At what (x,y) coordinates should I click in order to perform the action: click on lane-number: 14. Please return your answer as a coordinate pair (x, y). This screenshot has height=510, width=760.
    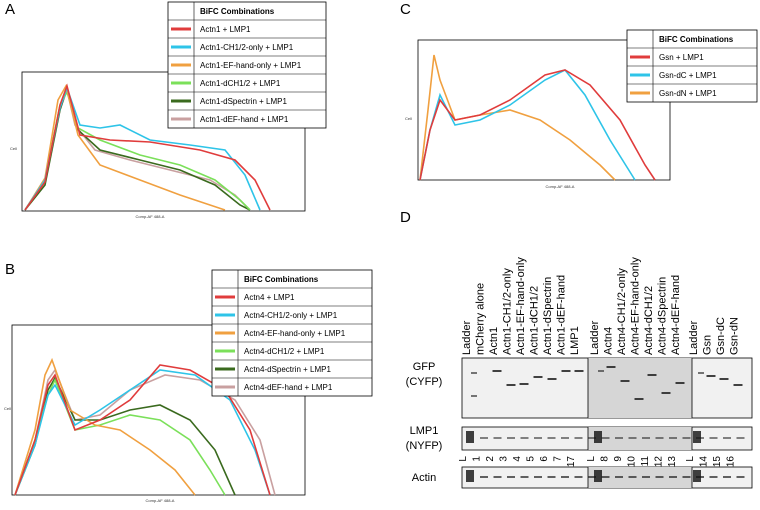
    Looking at the image, I should click on (704, 462).